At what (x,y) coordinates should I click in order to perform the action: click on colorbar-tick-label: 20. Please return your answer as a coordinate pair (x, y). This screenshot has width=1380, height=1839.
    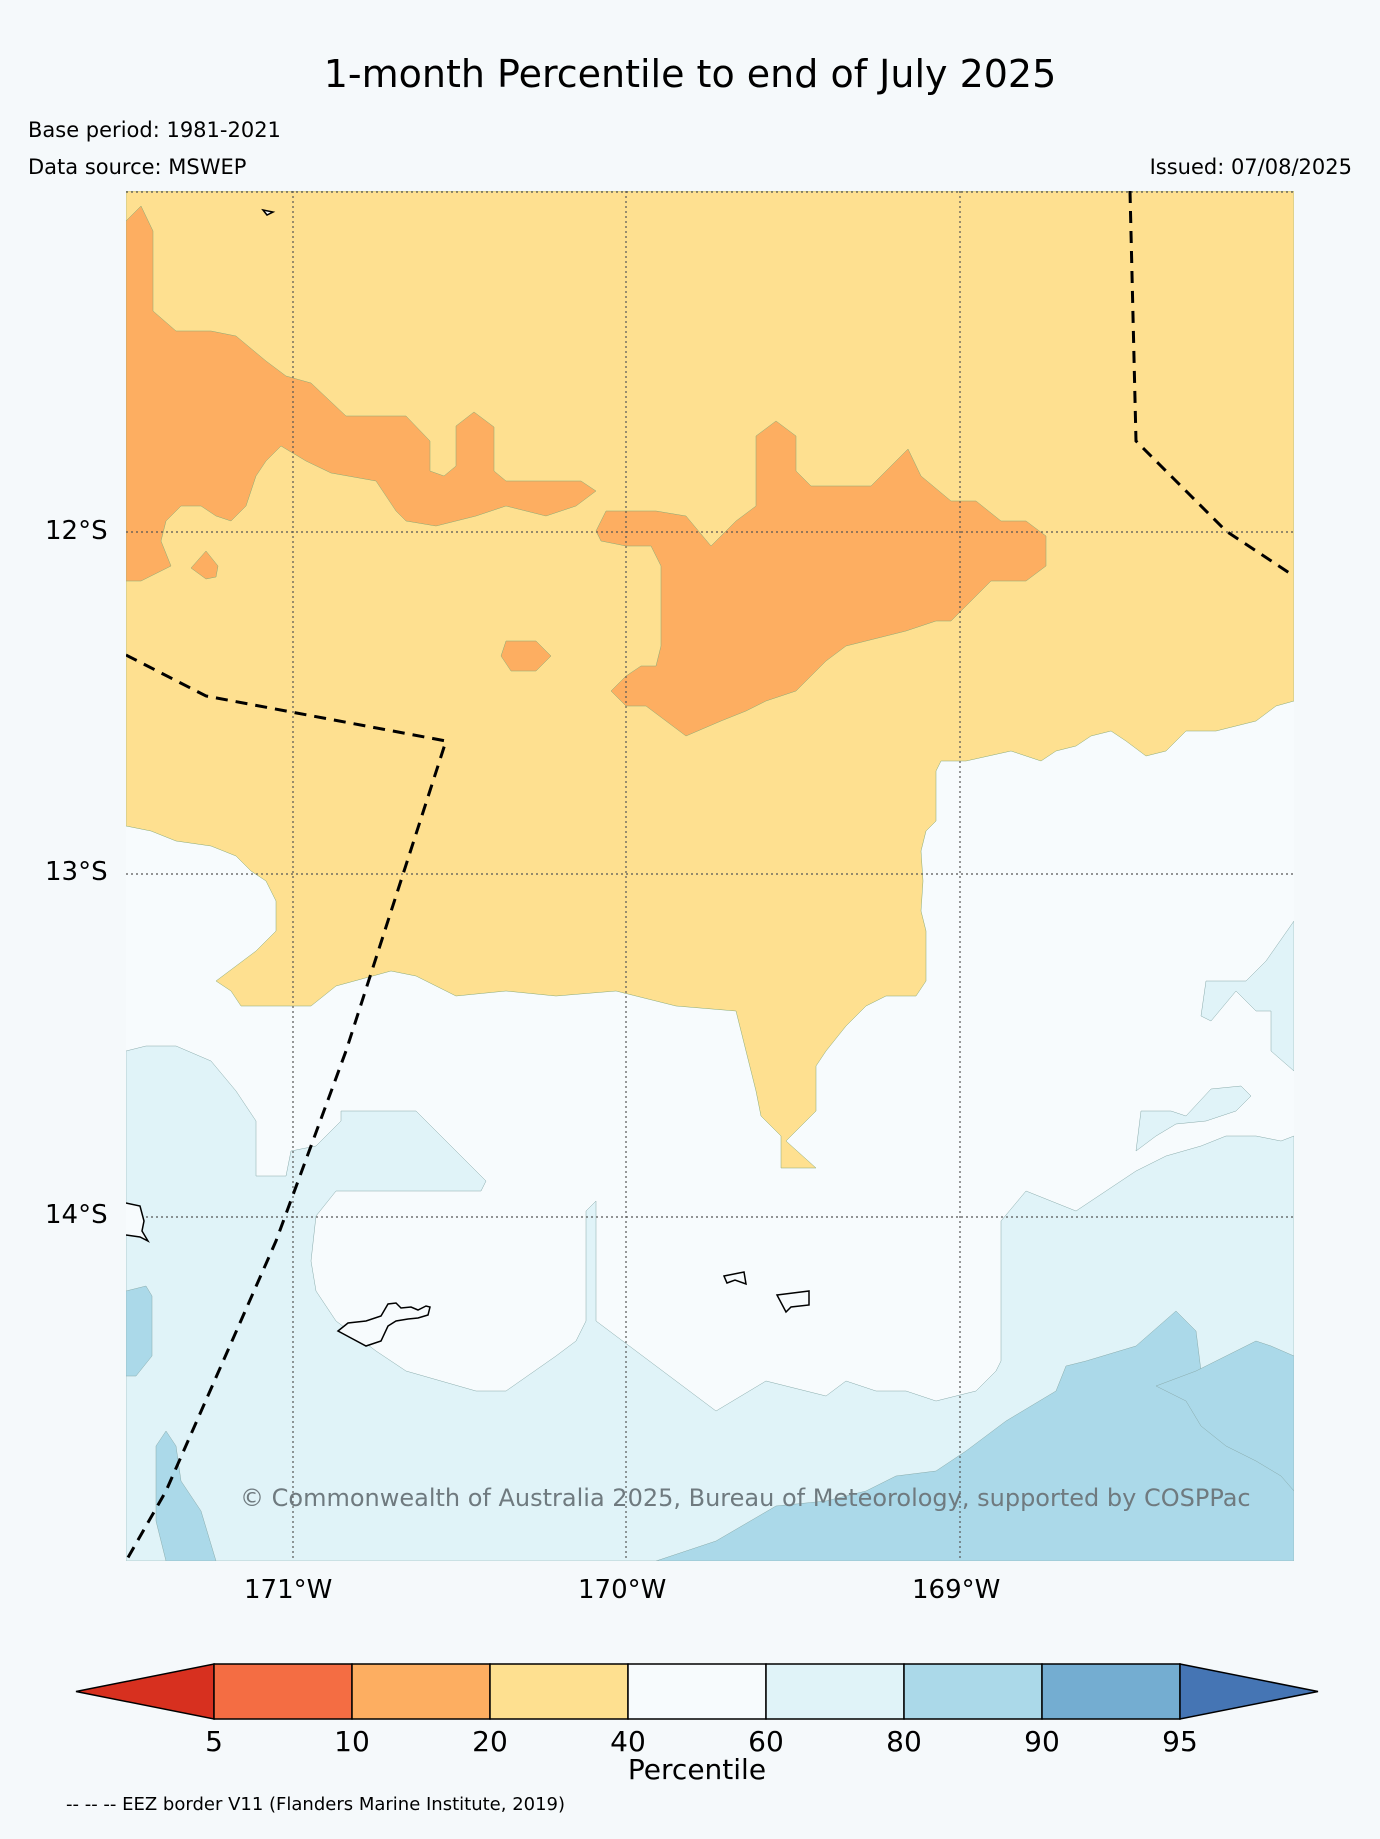
    Looking at the image, I should click on (490, 1741).